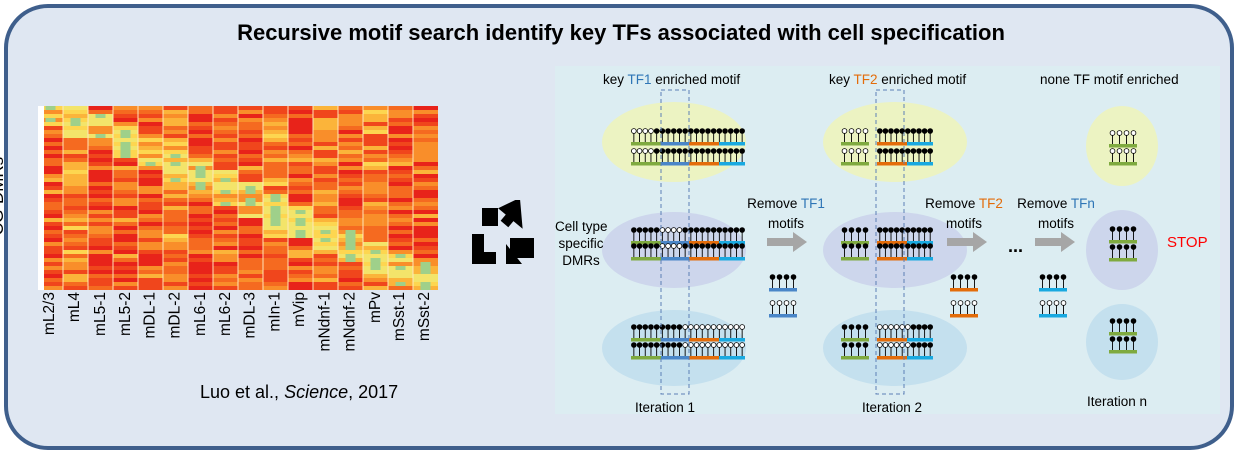 This screenshot has height=458, width=1242. Describe the element at coordinates (1117, 401) in the screenshot. I see `iteration-n-label: Iteration n` at that location.